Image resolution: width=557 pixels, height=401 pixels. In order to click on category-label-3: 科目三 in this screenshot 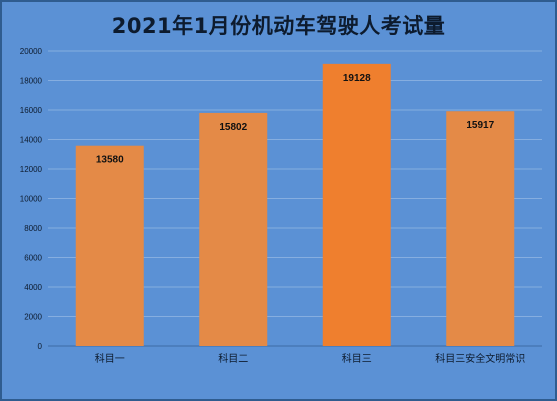, I will do `click(357, 358)`.